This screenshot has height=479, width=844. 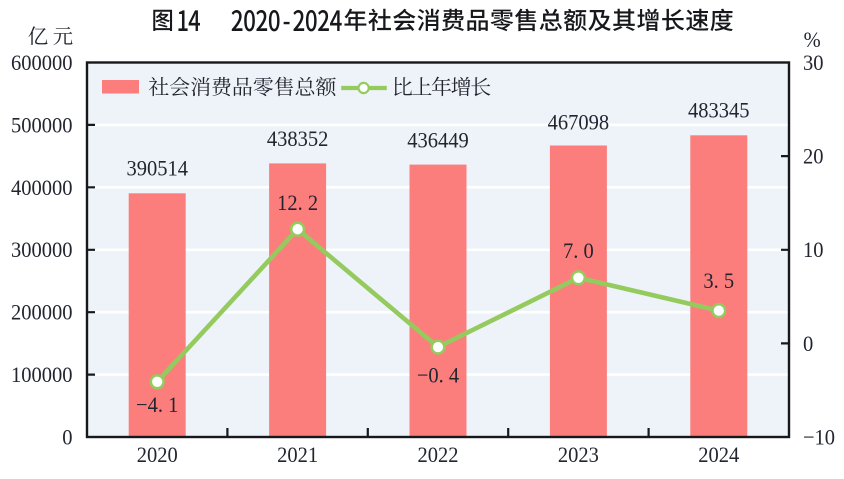 What do you see at coordinates (41, 187) in the screenshot?
I see `svg-text: 400000` at bounding box center [41, 187].